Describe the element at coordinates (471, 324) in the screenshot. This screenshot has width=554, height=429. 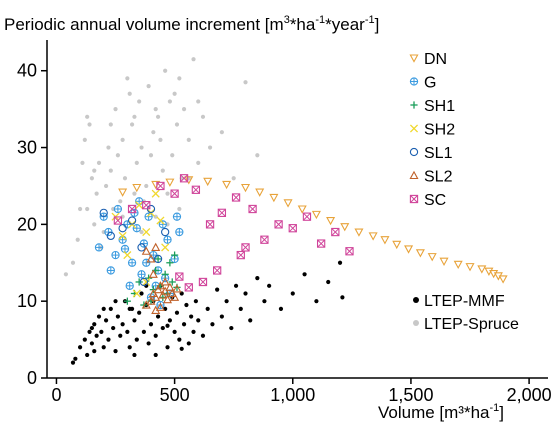
I see `legend-label-ltep-spruce: LTEP-Spruce` at that location.